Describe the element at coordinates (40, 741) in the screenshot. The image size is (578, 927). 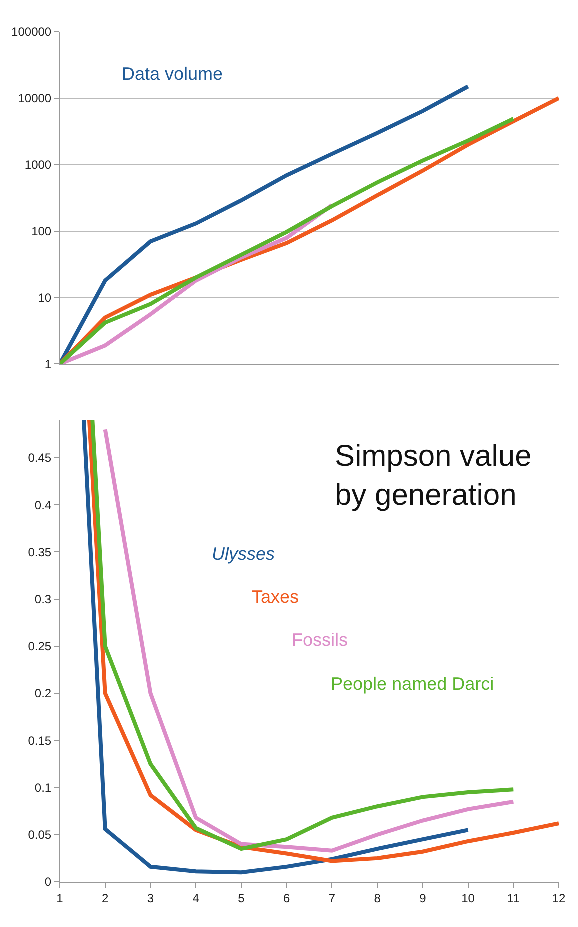
I see `y-tick-label: 0.15` at that location.